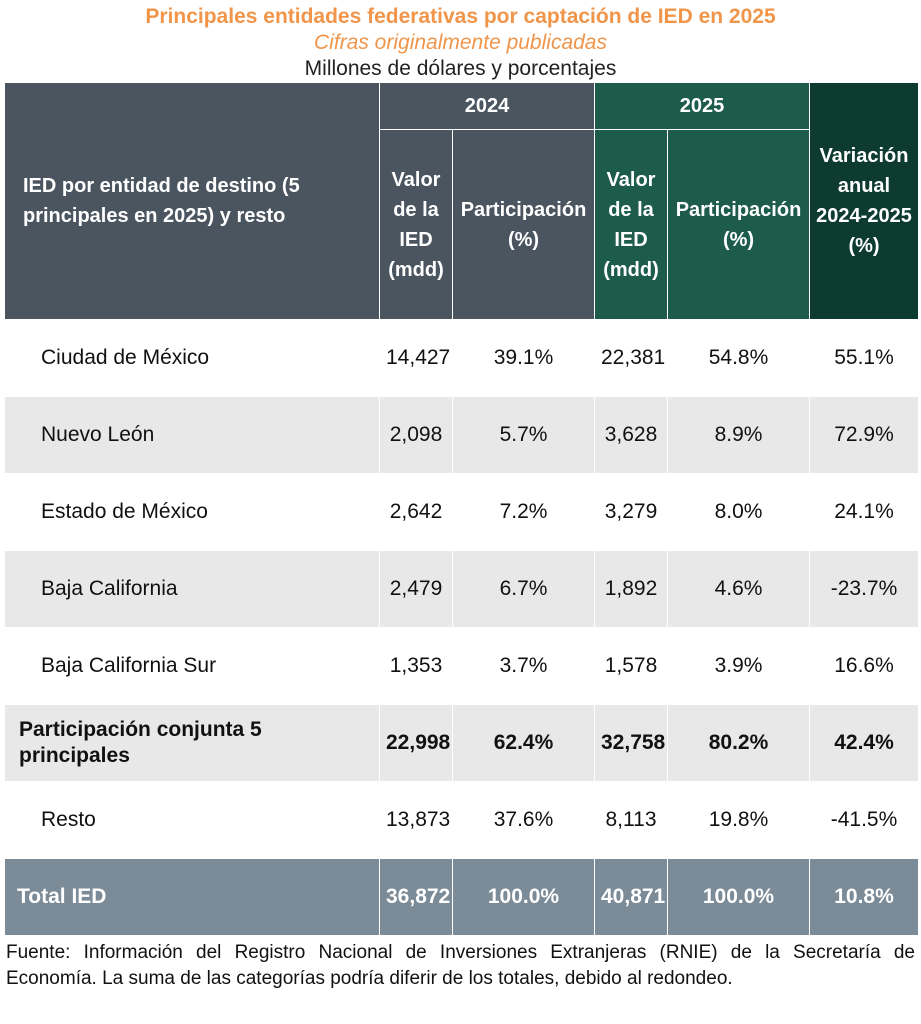 Image resolution: width=921 pixels, height=1024 pixels. What do you see at coordinates (416, 666) in the screenshot?
I see `value-2024: 1,353` at bounding box center [416, 666].